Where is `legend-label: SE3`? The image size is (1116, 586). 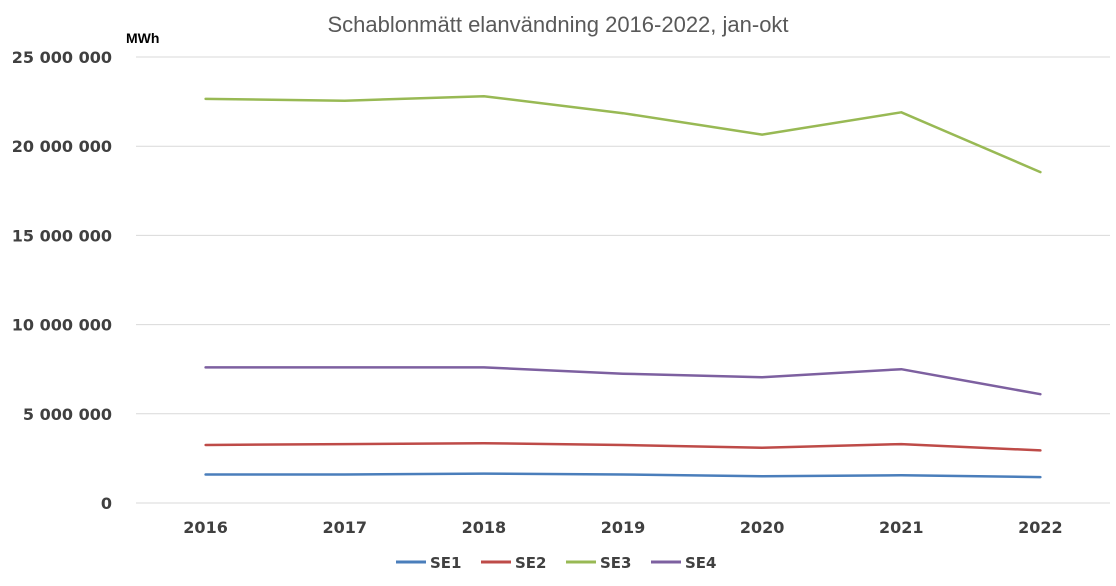 legend-label: SE3 is located at coordinates (616, 563).